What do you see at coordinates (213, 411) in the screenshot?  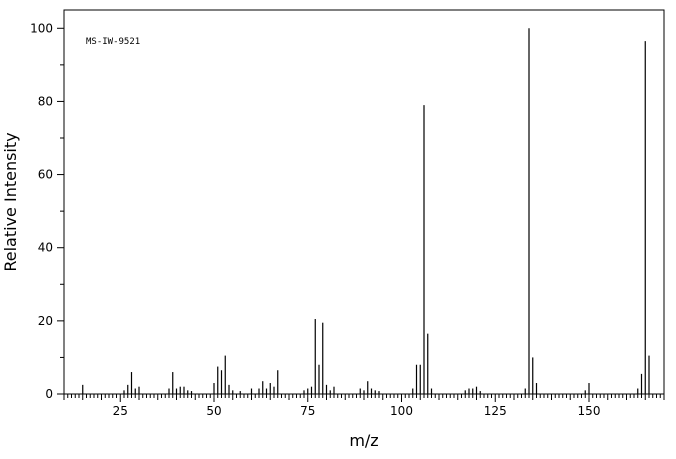 I see `x-tick-label: 50` at bounding box center [213, 411].